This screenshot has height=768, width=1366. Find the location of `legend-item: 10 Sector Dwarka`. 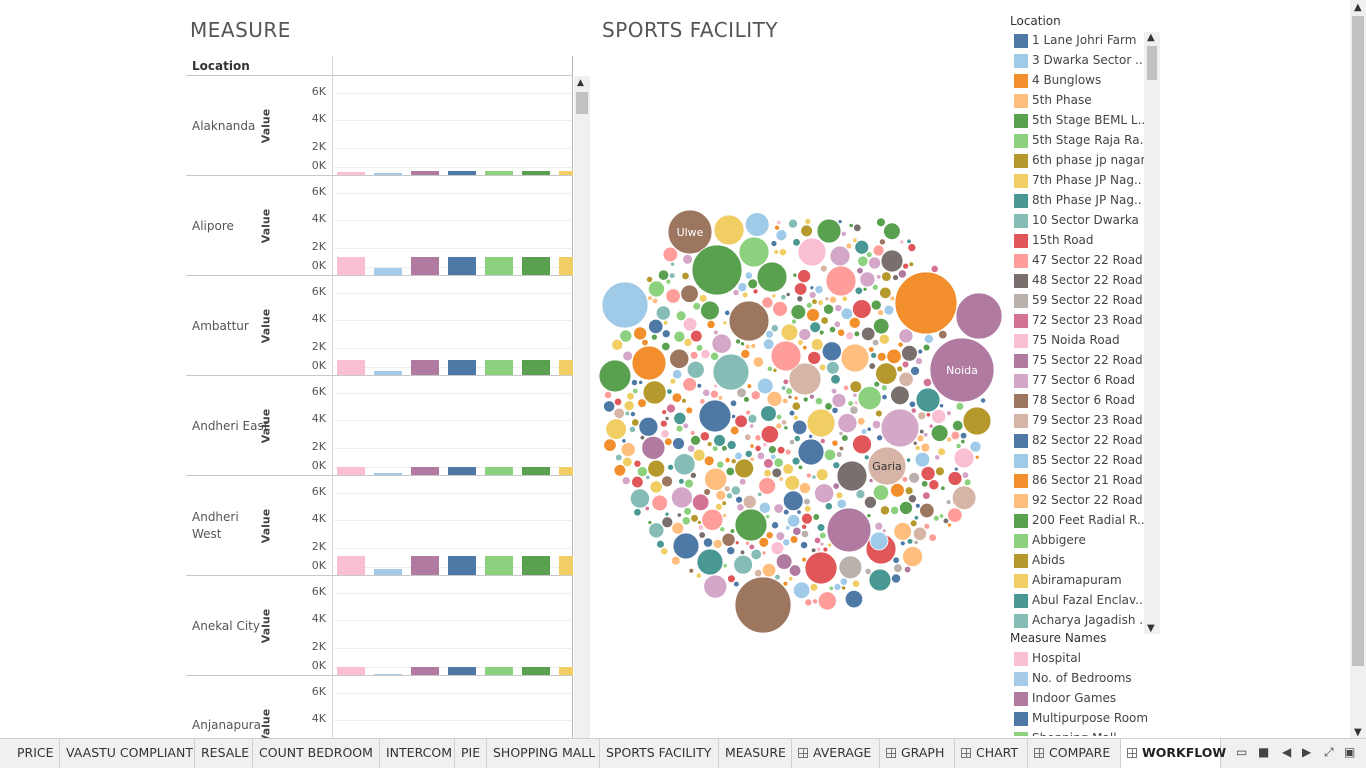

legend-item: 10 Sector Dwarka is located at coordinates (1079, 222).